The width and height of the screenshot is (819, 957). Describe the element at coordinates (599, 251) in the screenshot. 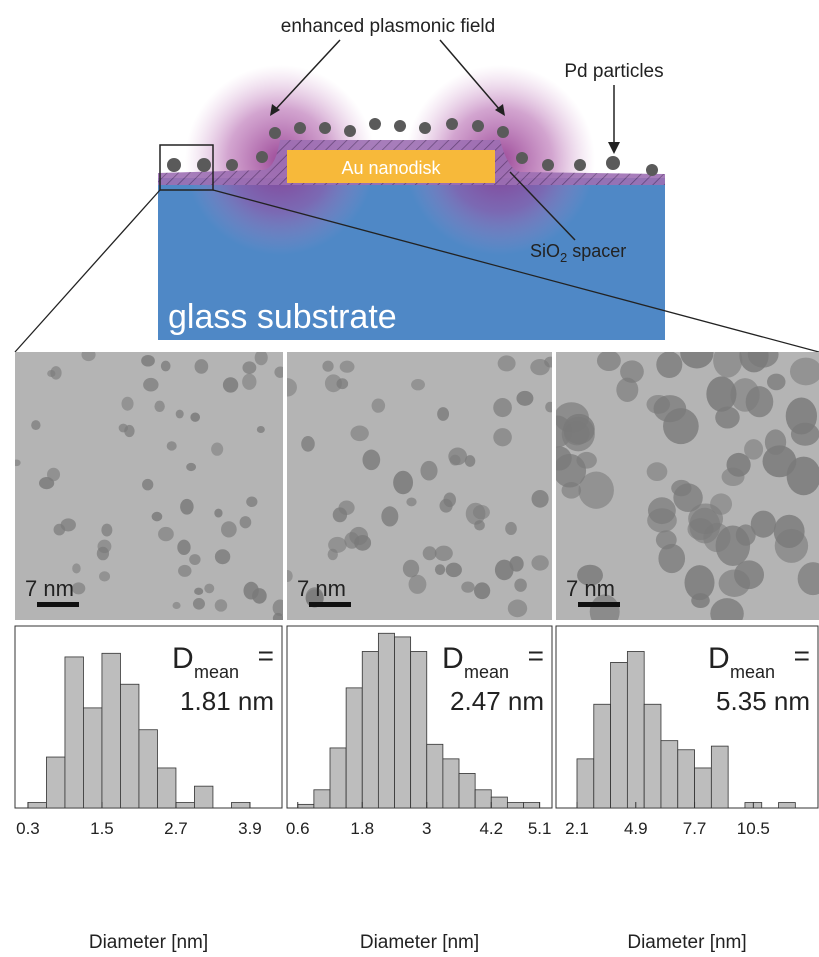

I see `spacer-text: spacer` at that location.